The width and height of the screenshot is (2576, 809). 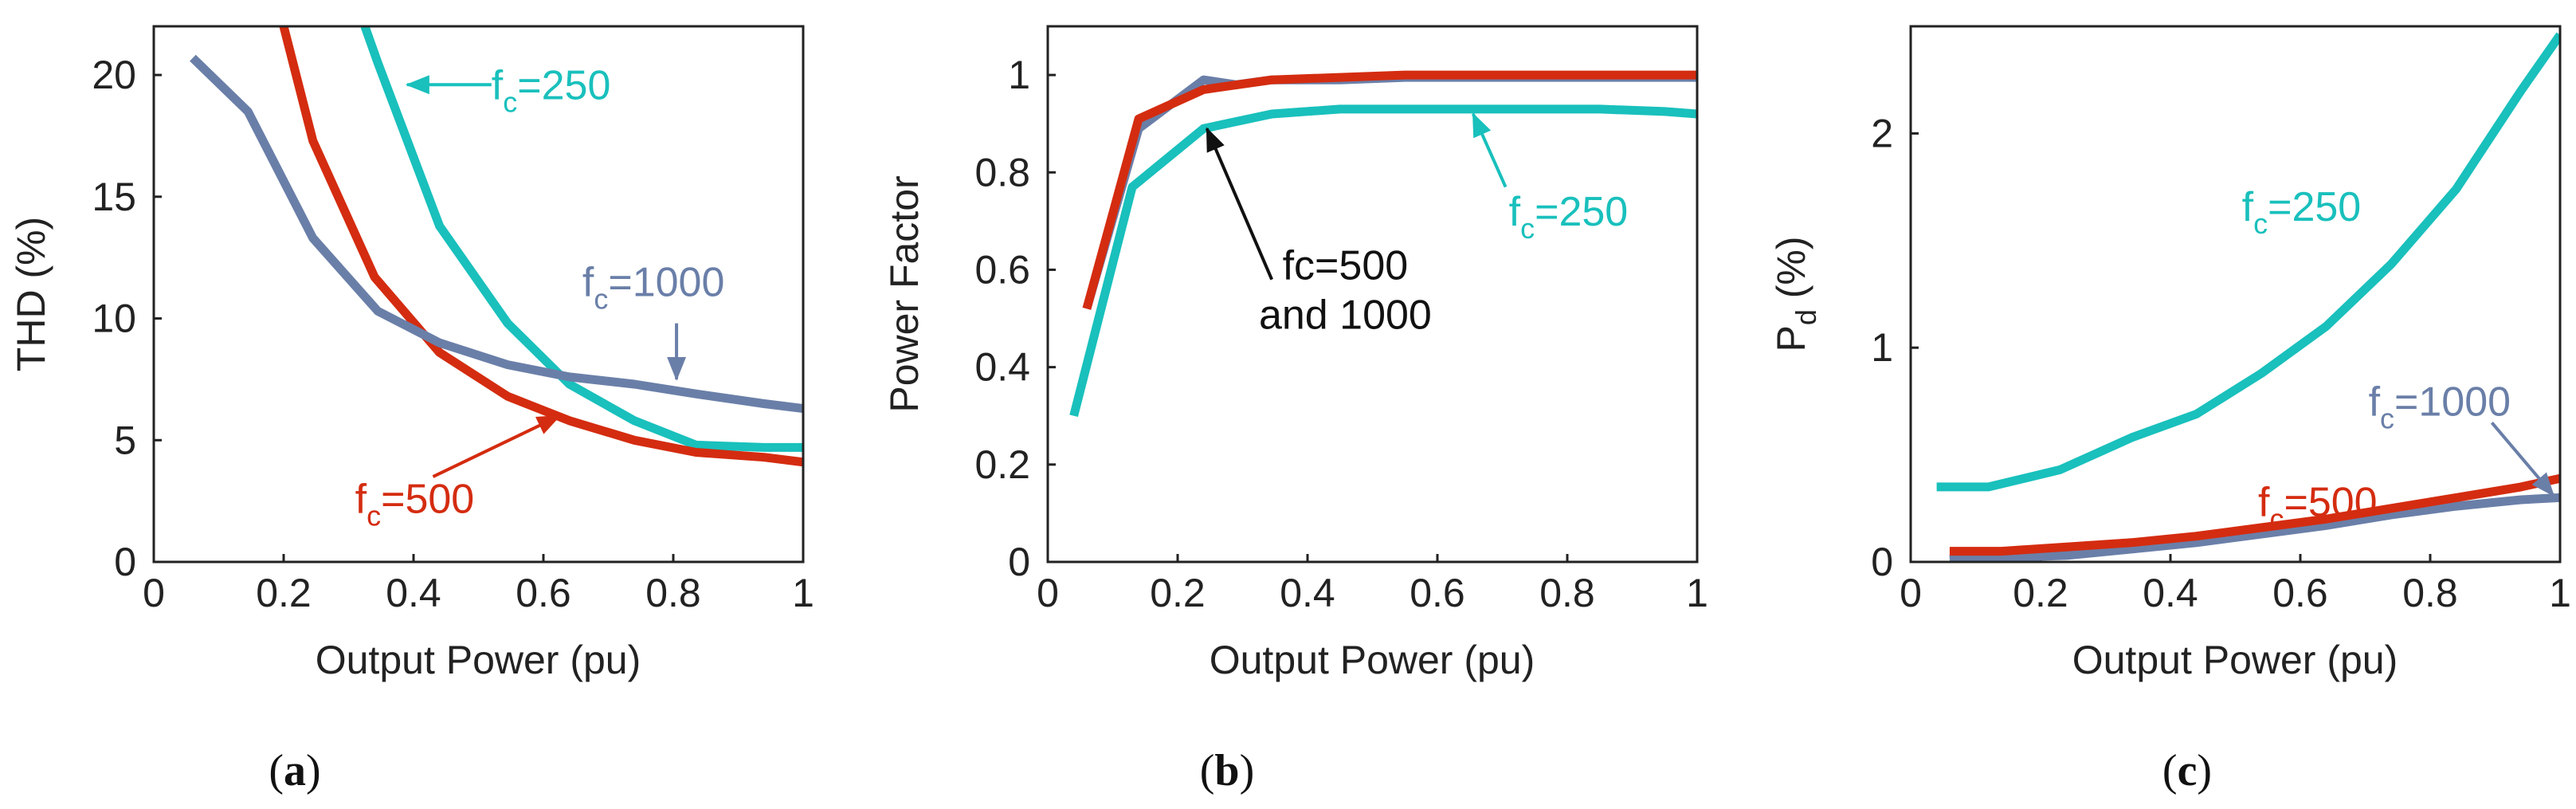 I want to click on panel-a-annotation-label: fc=250, so click(x=551, y=90).